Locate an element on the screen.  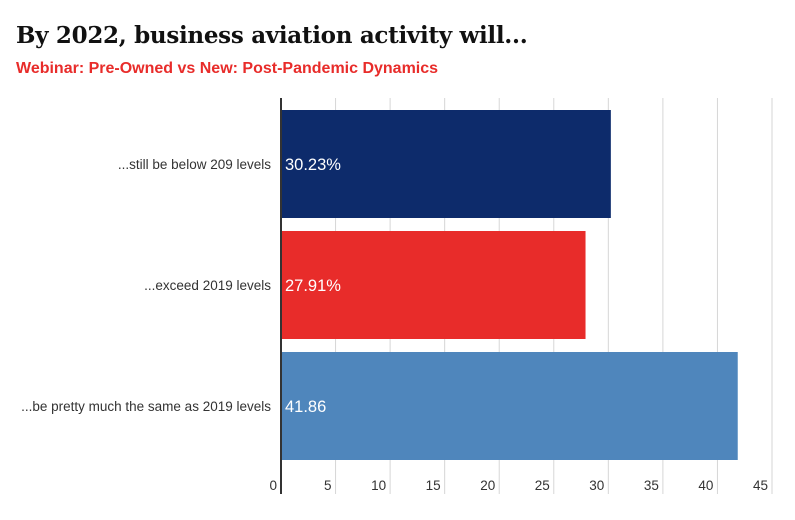
x-tick-label: 30 is located at coordinates (596, 485).